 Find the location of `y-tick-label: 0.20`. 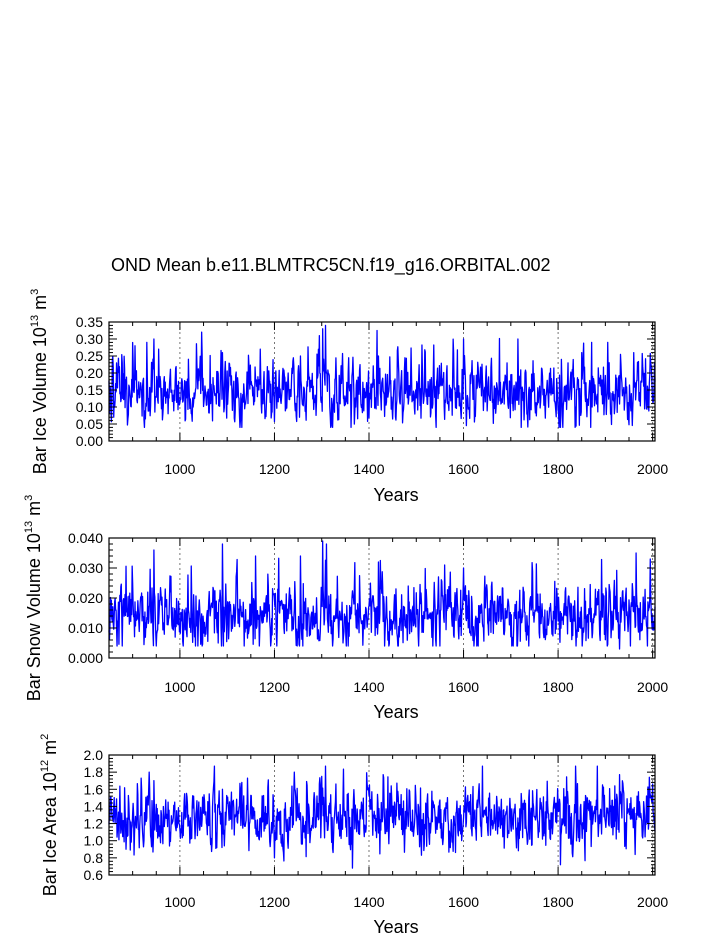

y-tick-label: 0.20 is located at coordinates (89, 373).